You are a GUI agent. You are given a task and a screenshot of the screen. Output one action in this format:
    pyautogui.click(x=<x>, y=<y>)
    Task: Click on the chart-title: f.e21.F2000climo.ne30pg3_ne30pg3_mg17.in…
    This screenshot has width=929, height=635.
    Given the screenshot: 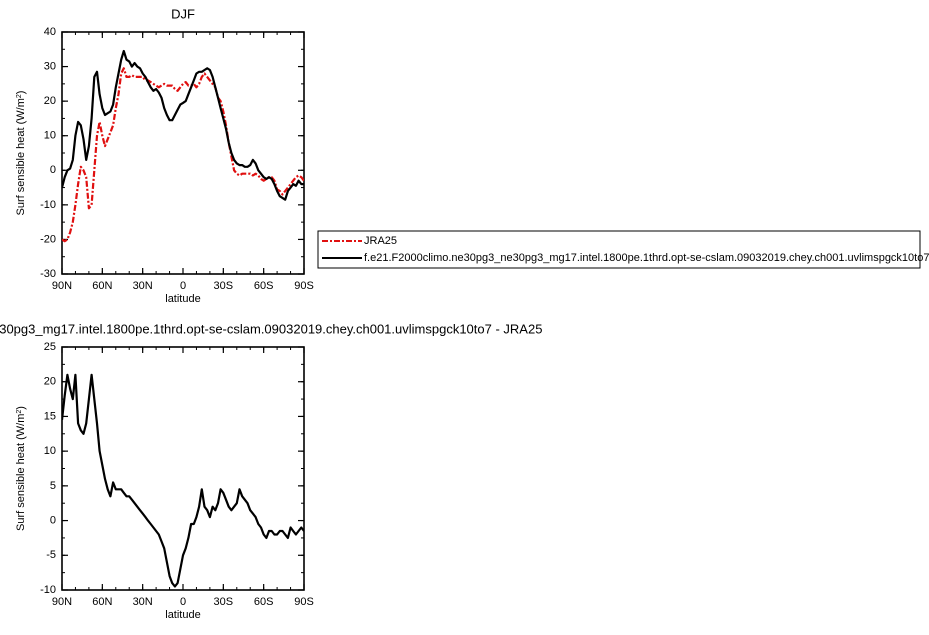 What is the action you would take?
    pyautogui.click(x=271, y=328)
    